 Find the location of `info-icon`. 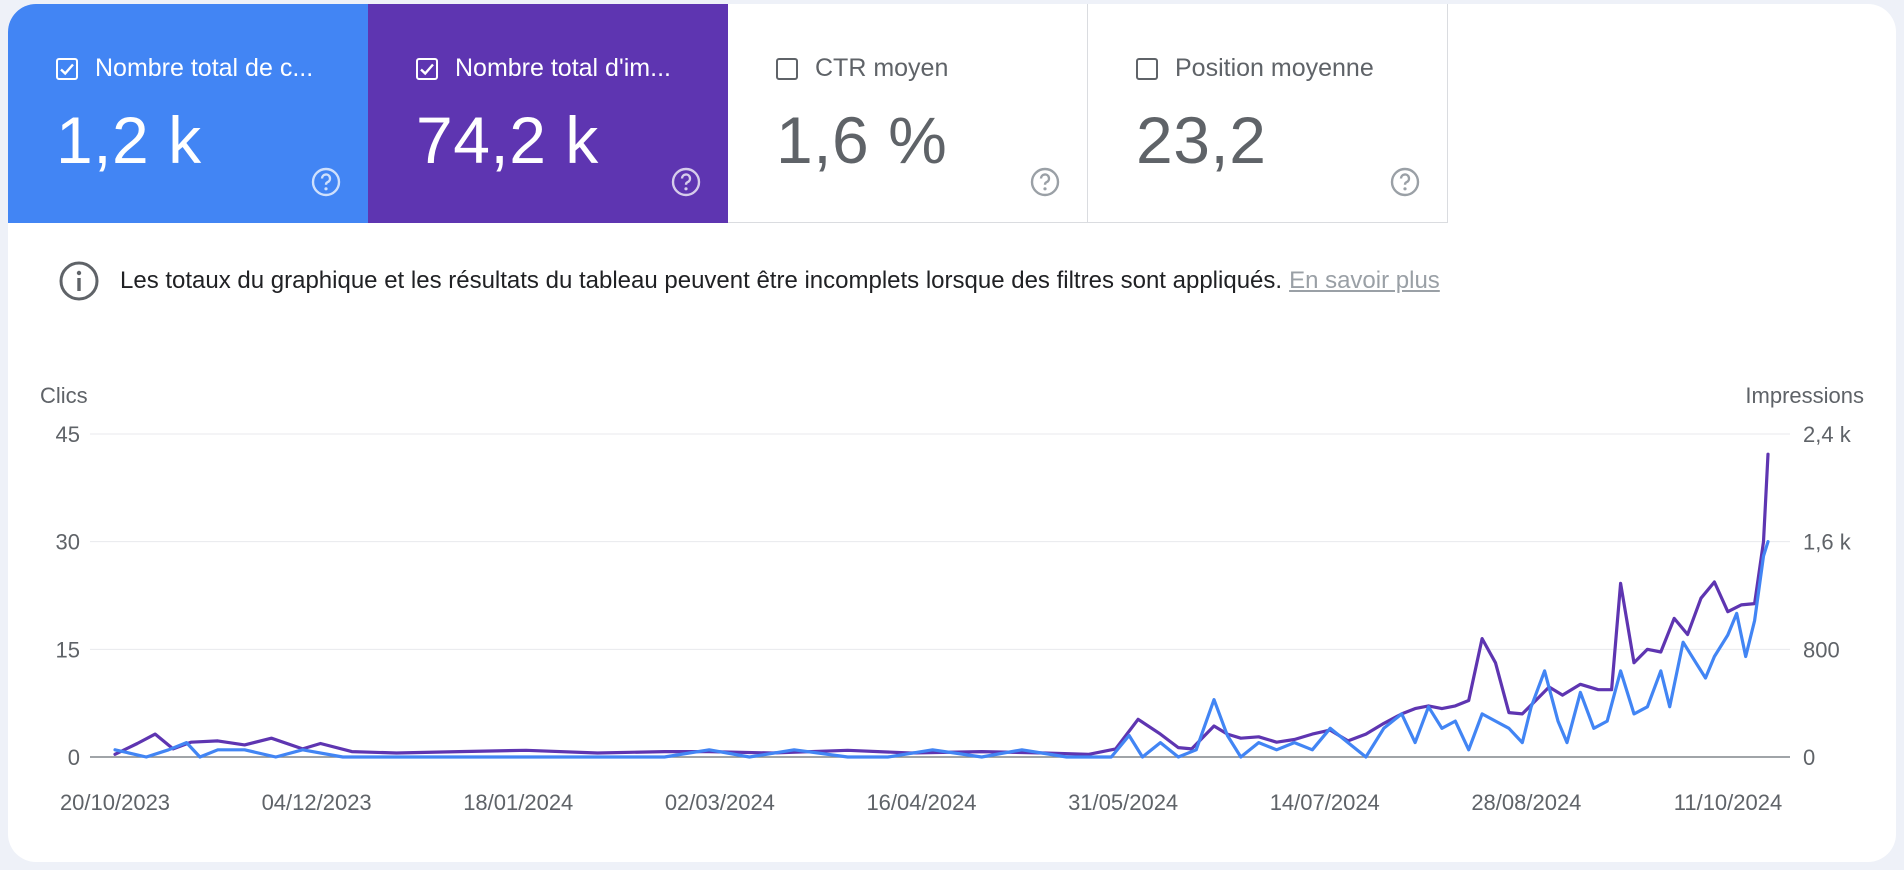

info-icon is located at coordinates (79, 281).